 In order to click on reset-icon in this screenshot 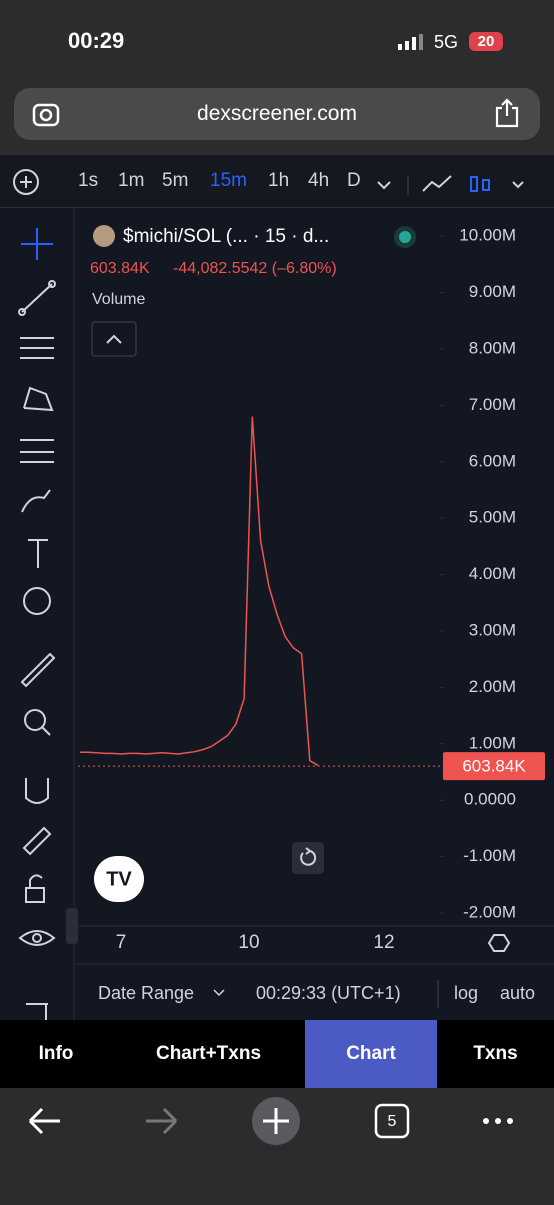, I will do `click(308, 856)`.